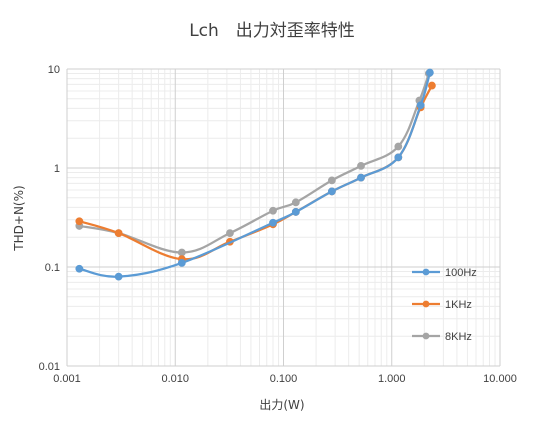 Image resolution: width=540 pixels, height=435 pixels. I want to click on legend-marker-8khz, so click(426, 336).